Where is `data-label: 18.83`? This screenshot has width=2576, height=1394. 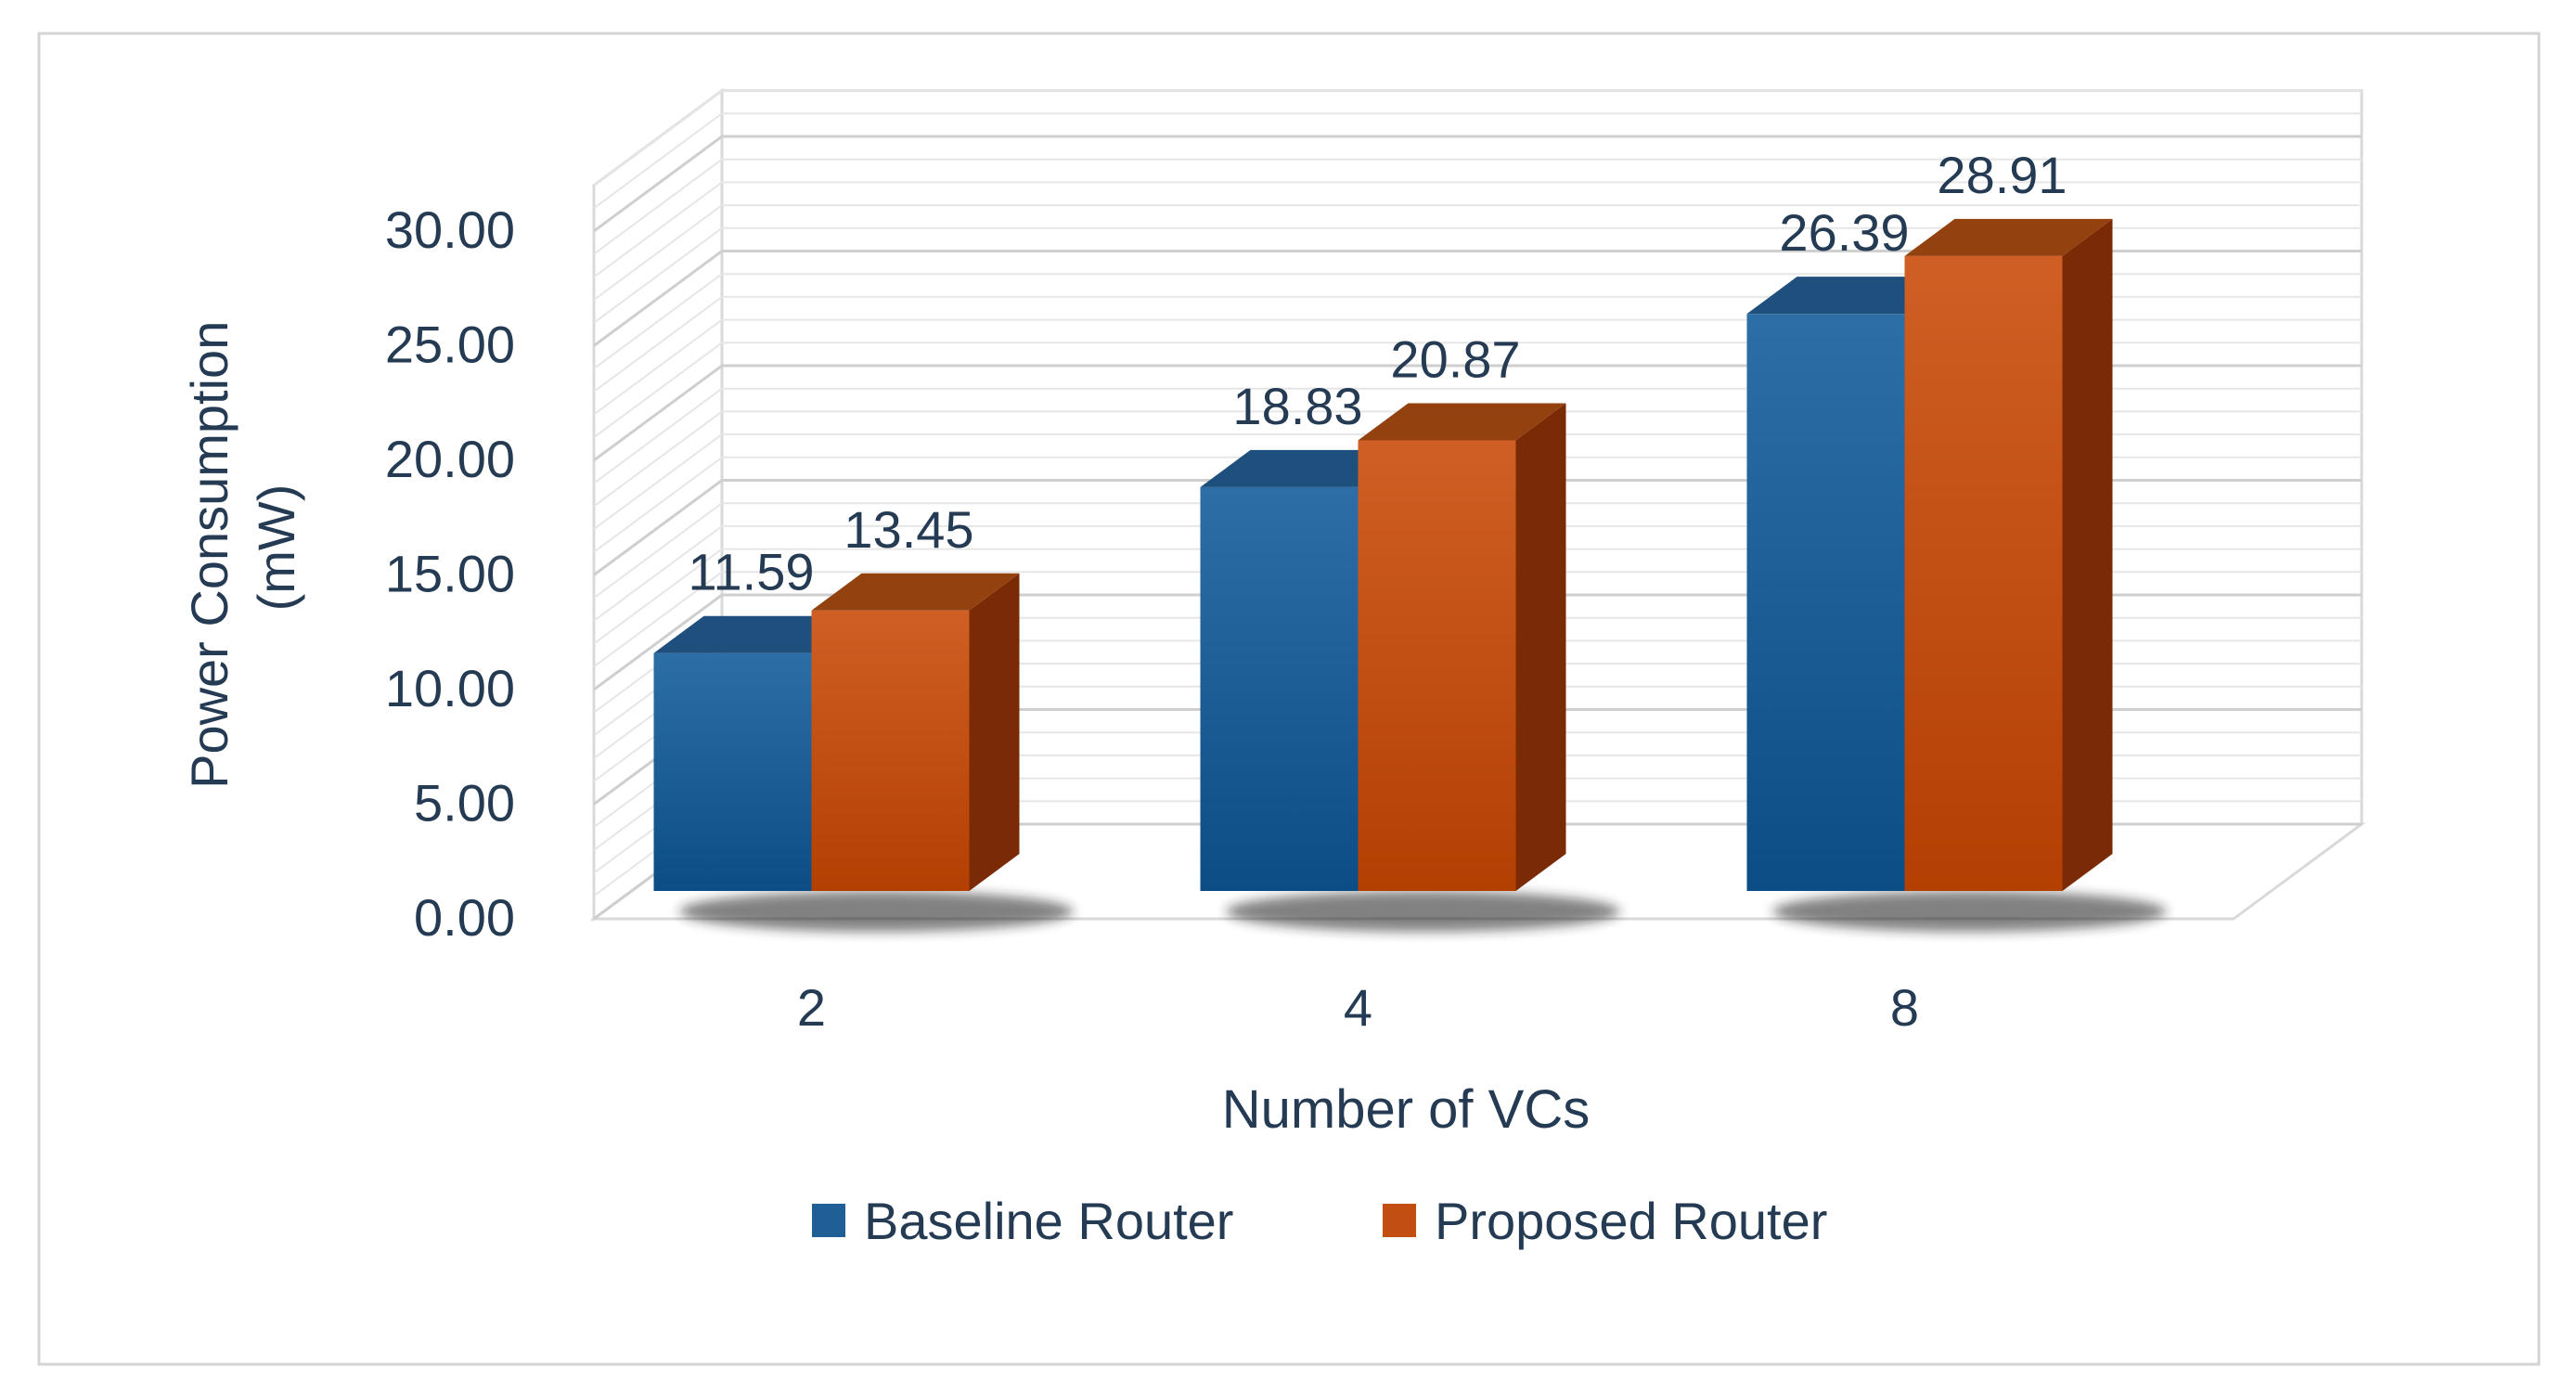 data-label: 18.83 is located at coordinates (1297, 406).